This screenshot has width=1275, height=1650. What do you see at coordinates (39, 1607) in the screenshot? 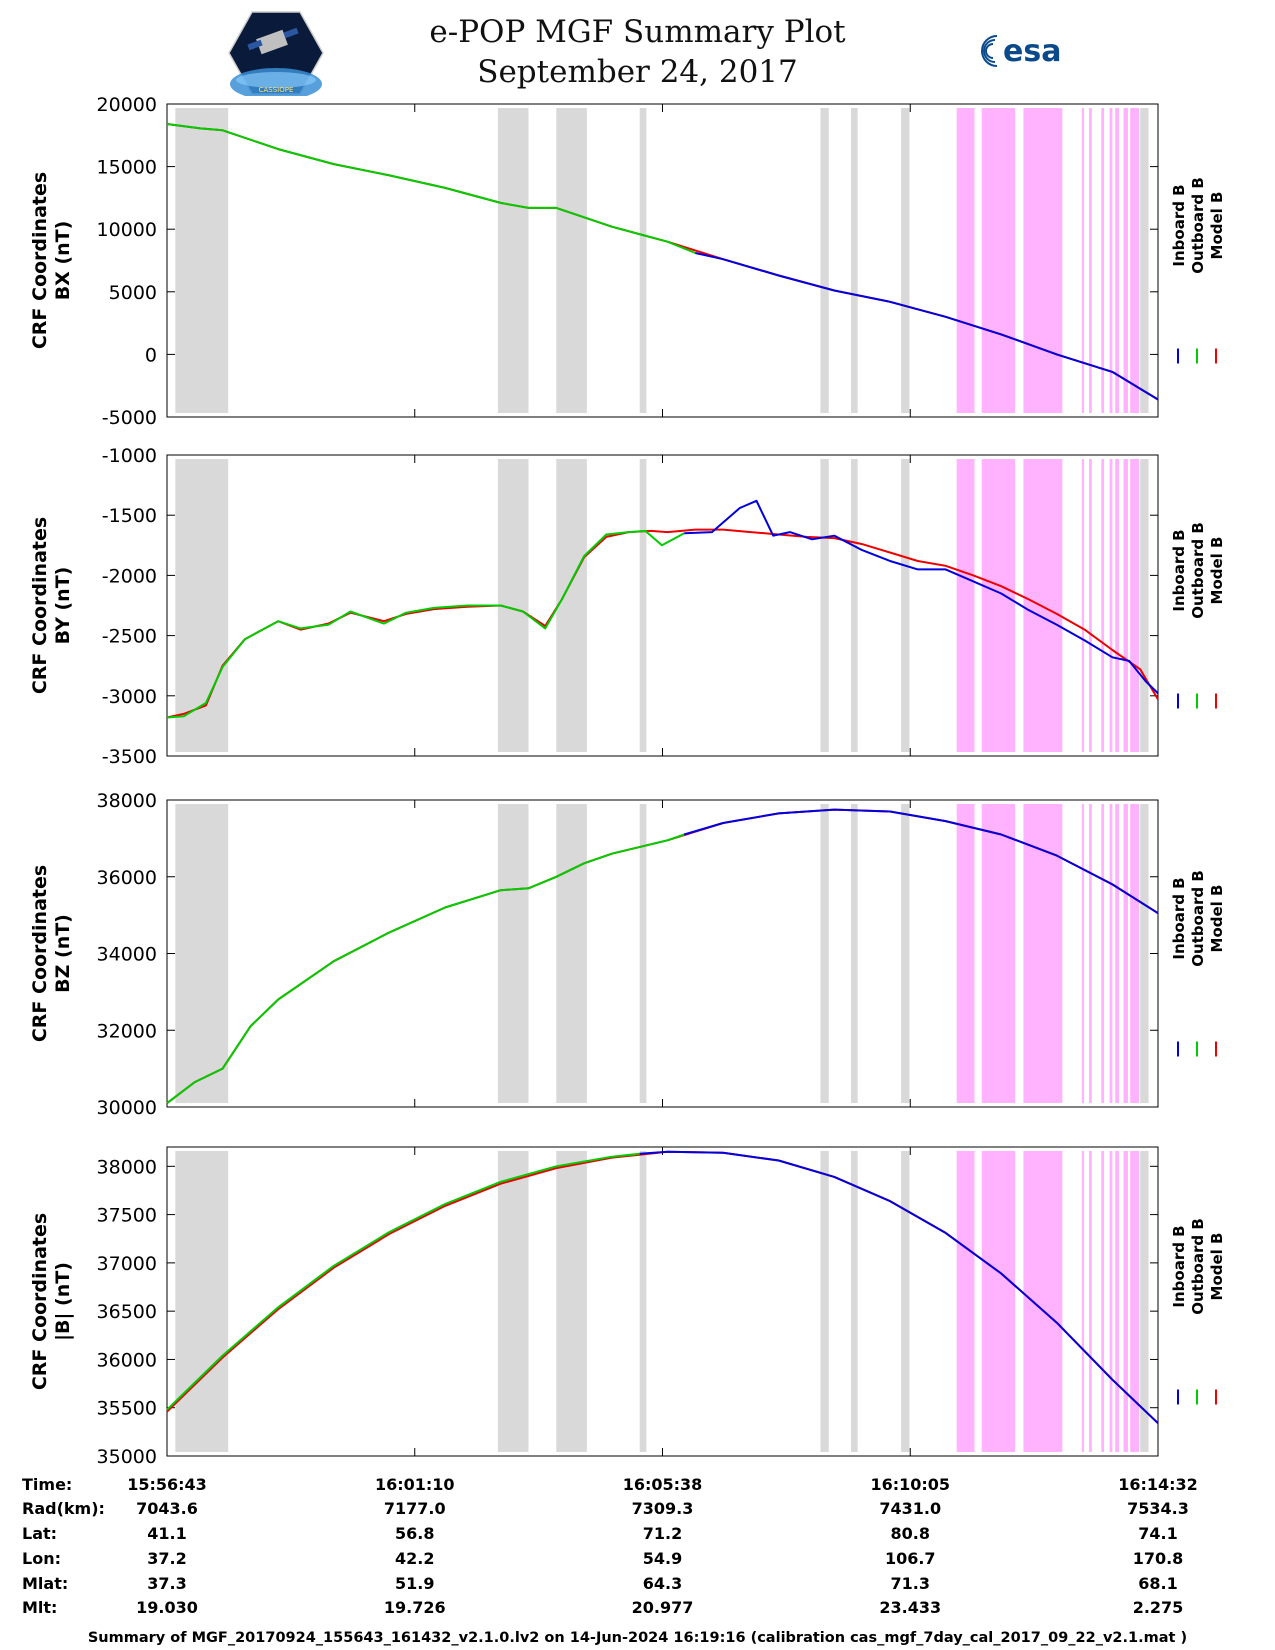
I see `info-row-label: Mlt:` at bounding box center [39, 1607].